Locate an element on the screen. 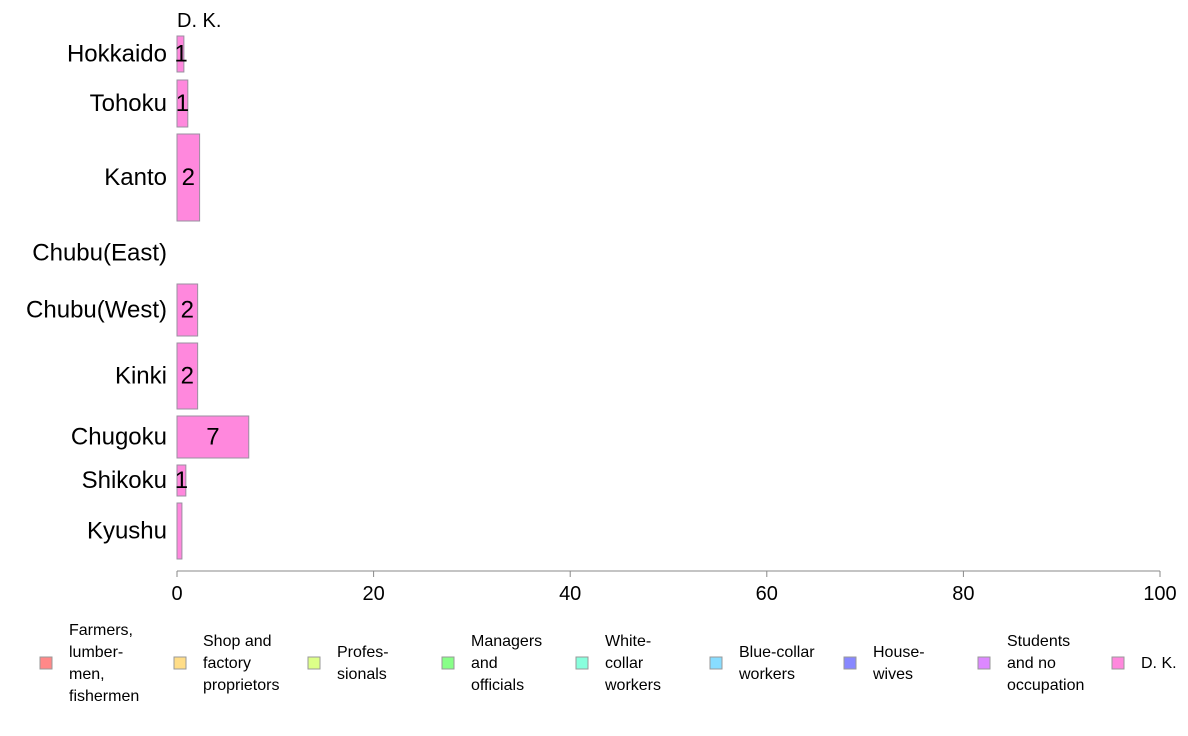  bar-shikoku is located at coordinates (181, 480).